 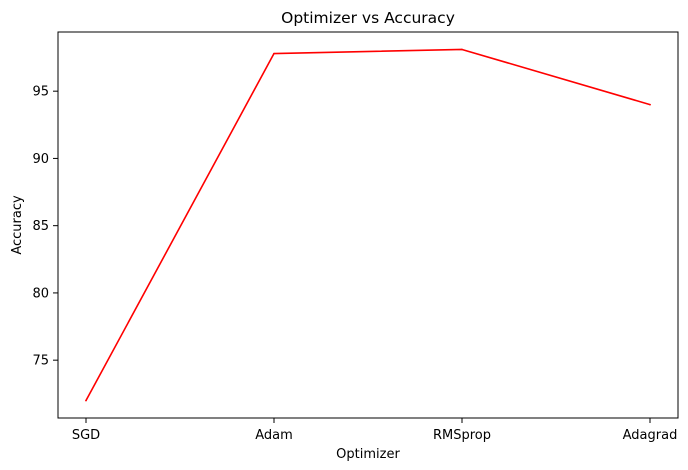 What do you see at coordinates (274, 53) in the screenshot?
I see `data-point-adam` at bounding box center [274, 53].